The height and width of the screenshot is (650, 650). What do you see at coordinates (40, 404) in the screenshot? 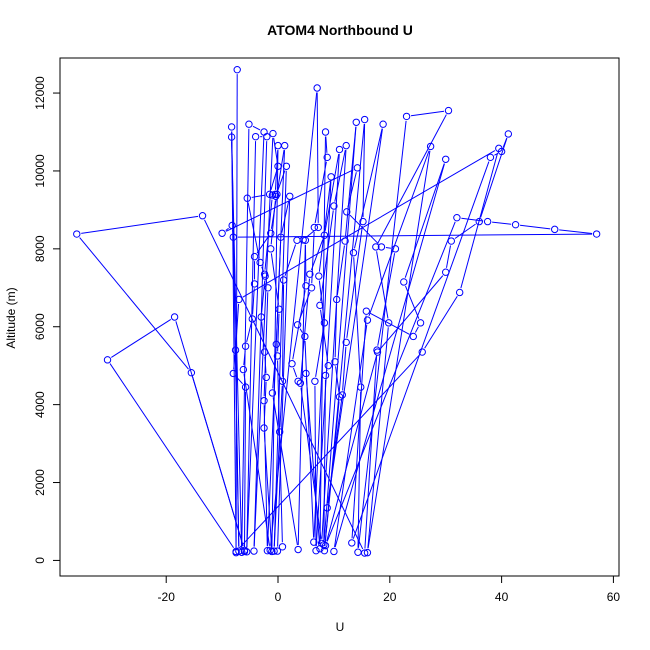
I see `y-tick-label: 4000` at bounding box center [40, 404].